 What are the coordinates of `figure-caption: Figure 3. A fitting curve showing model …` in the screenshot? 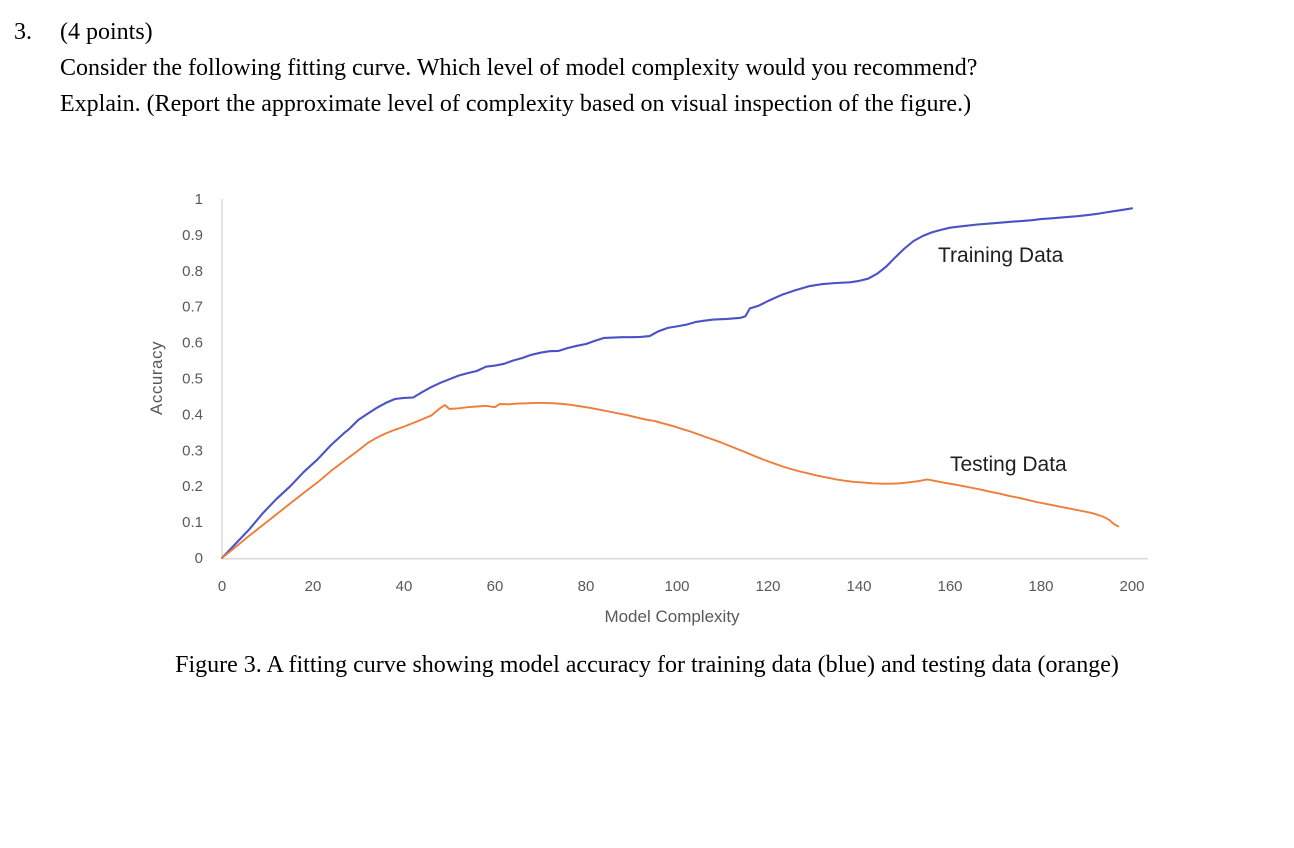 It's located at (647, 665).